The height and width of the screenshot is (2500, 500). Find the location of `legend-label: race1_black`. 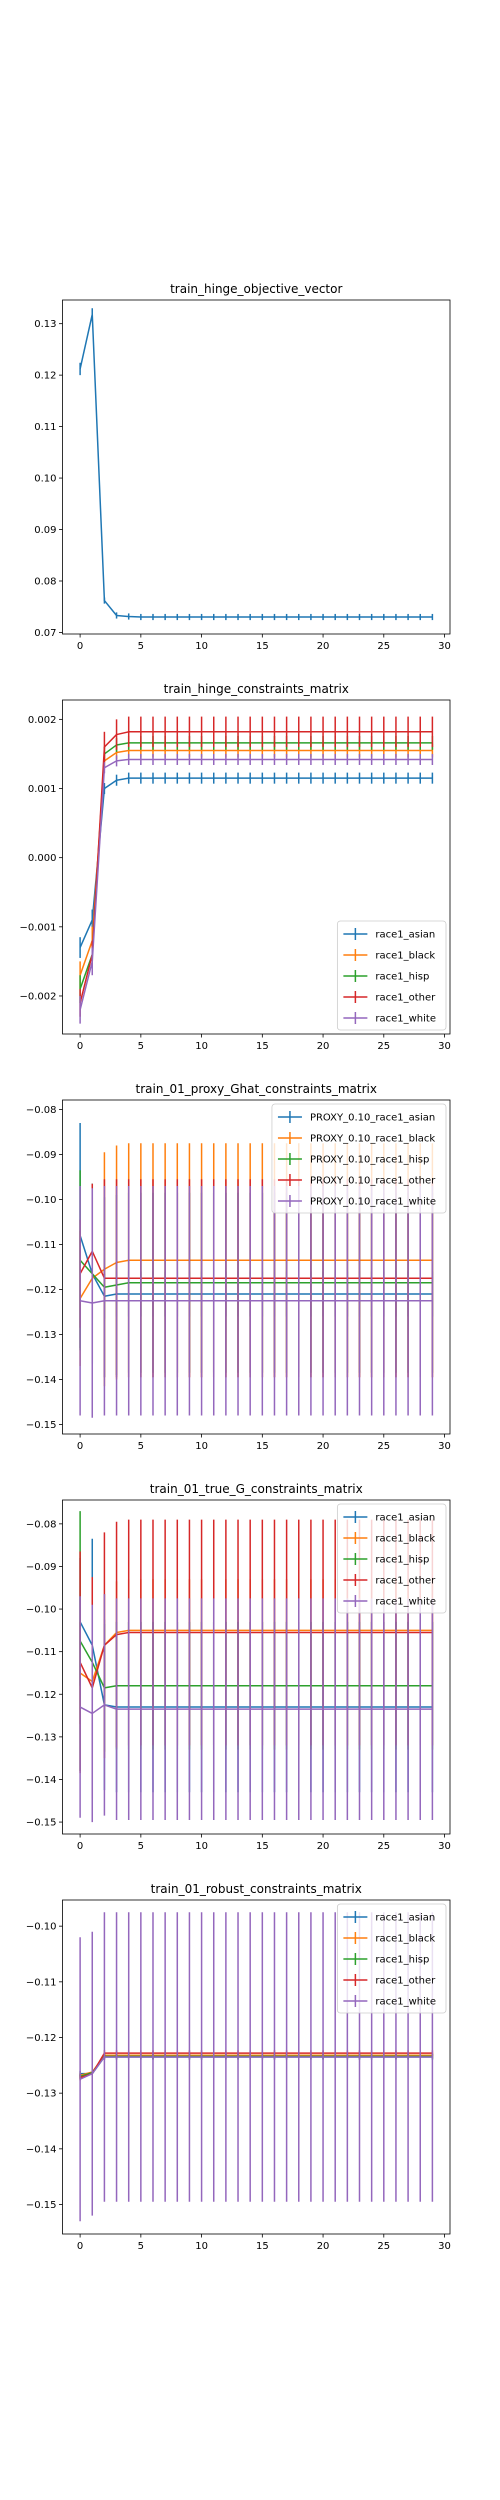

legend-label: race1_black is located at coordinates (405, 1539).